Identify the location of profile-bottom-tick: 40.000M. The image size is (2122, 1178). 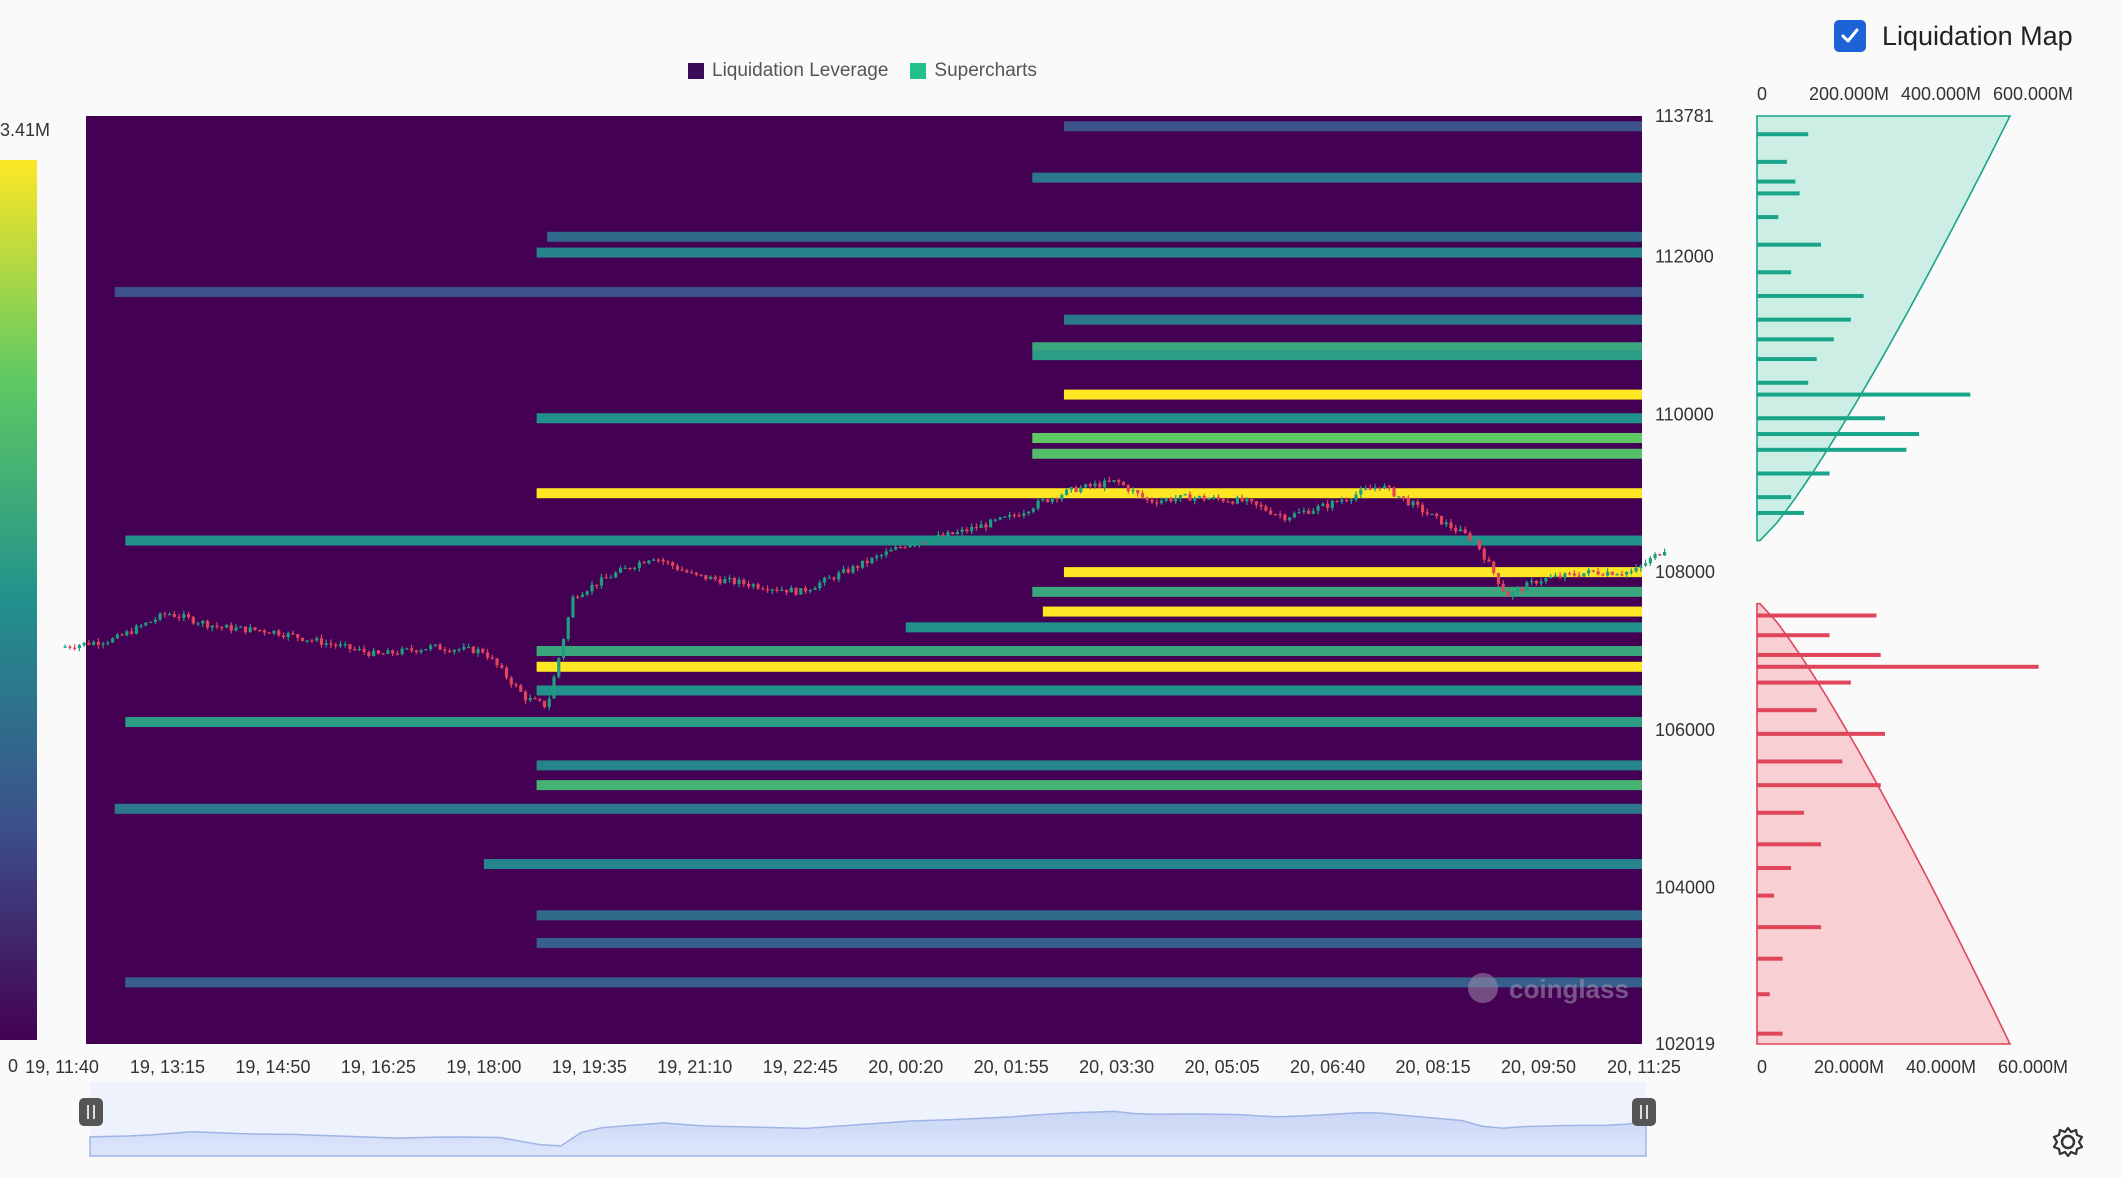
(1941, 1067).